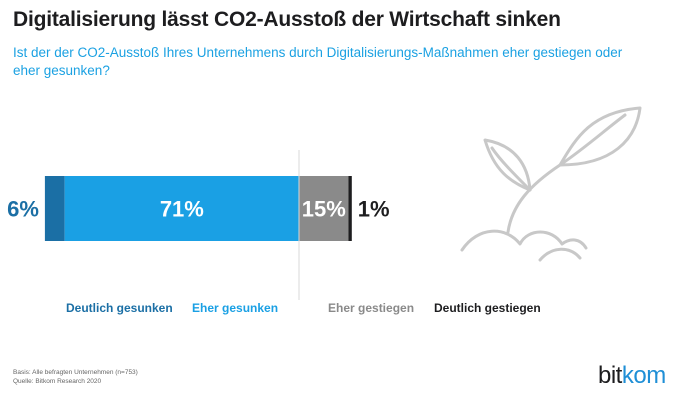 The width and height of the screenshot is (700, 400). What do you see at coordinates (119, 308) in the screenshot?
I see `legend-deutlich-gesunken: Deutlich gesunken` at bounding box center [119, 308].